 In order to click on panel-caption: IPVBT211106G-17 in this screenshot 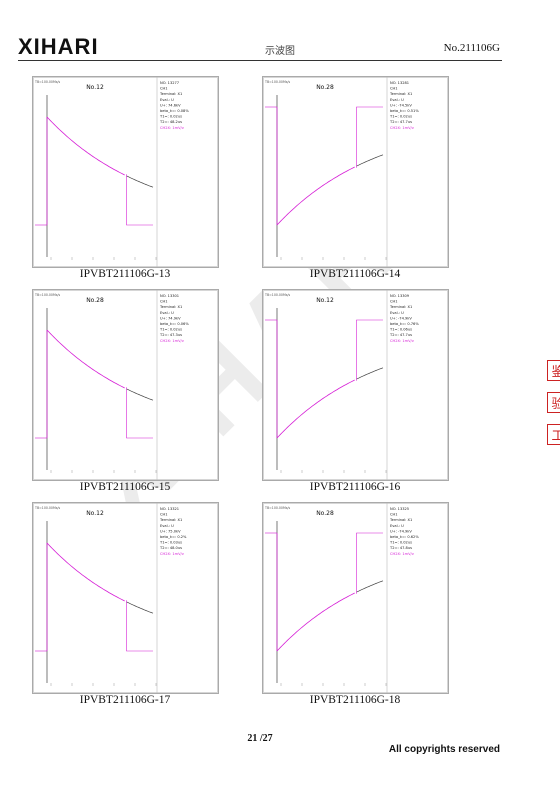, I will do `click(125, 700)`.